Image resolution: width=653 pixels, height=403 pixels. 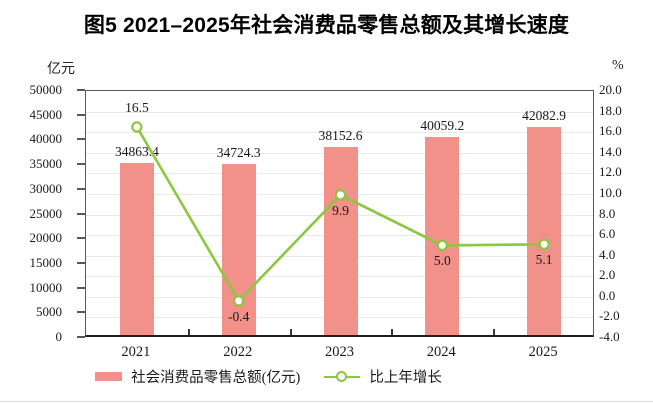 I want to click on left-axis-tick-label: 40000, so click(x=46, y=139).